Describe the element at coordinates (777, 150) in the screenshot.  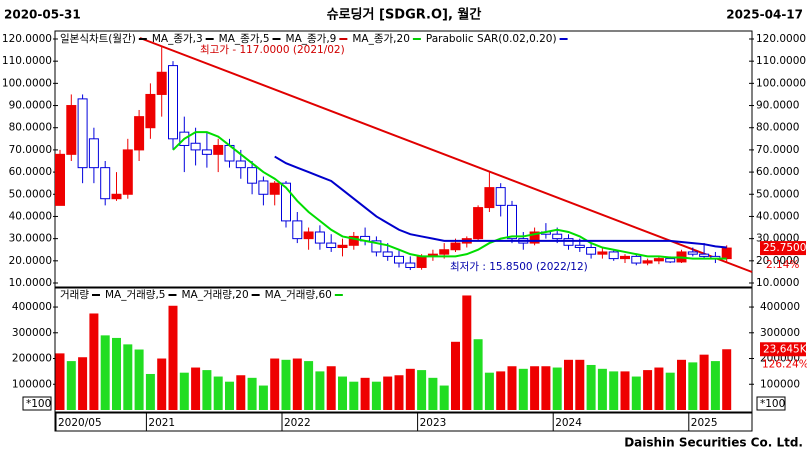
I see `y-tick-label-right: 70.0000` at that location.